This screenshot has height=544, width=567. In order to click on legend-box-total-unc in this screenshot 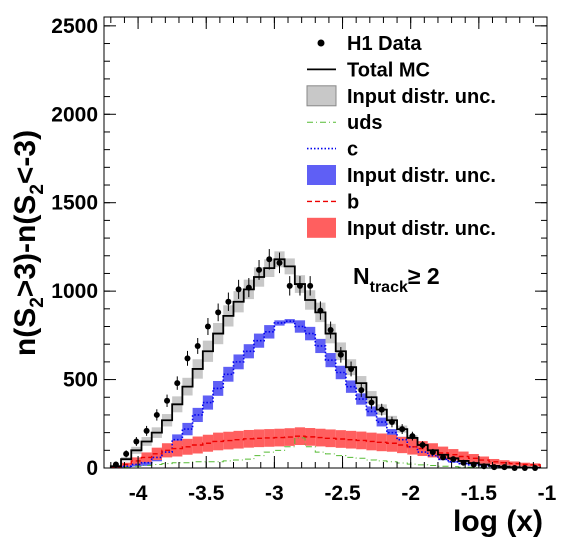, I will do `click(321, 96)`.